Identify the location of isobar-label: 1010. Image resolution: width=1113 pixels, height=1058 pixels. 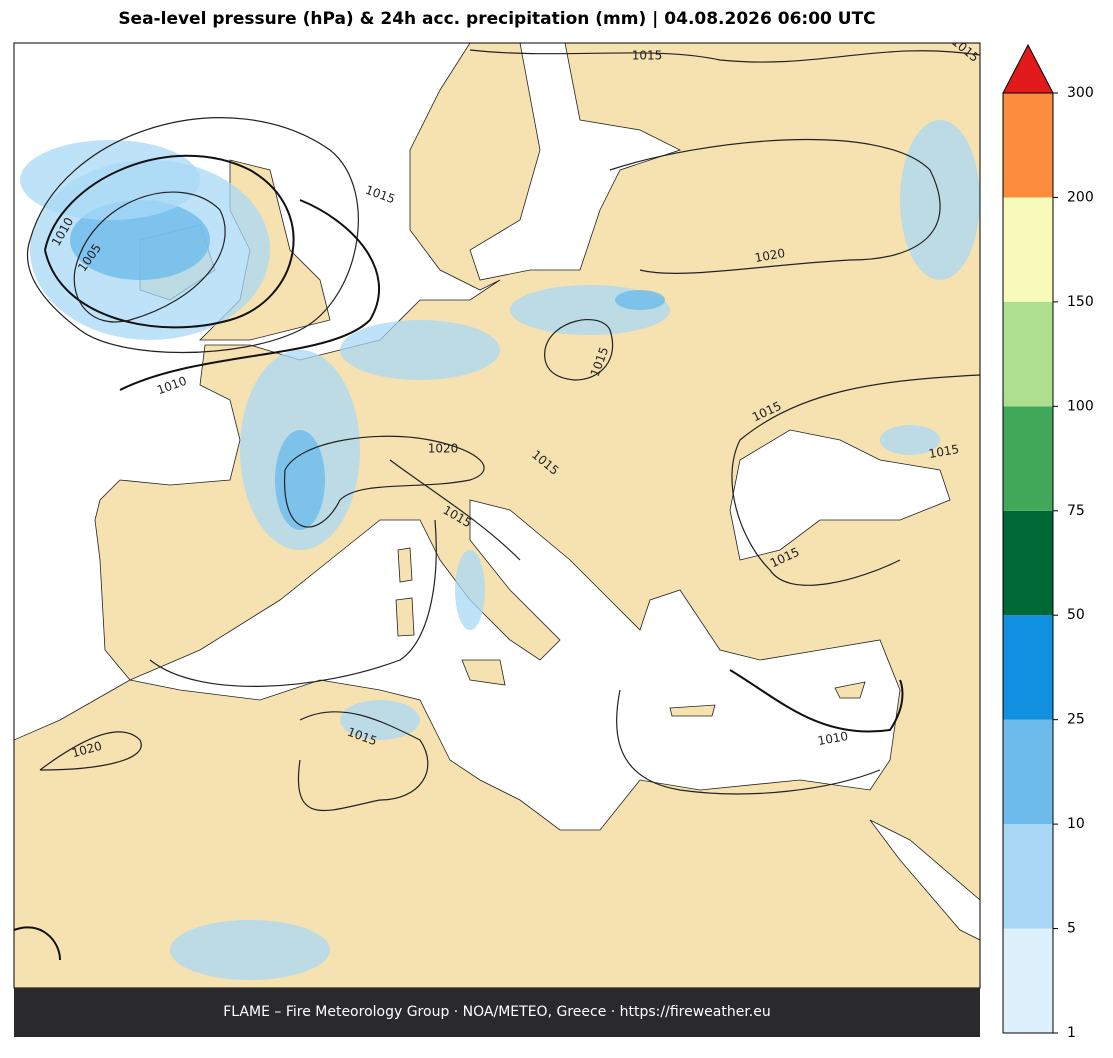
(833, 738).